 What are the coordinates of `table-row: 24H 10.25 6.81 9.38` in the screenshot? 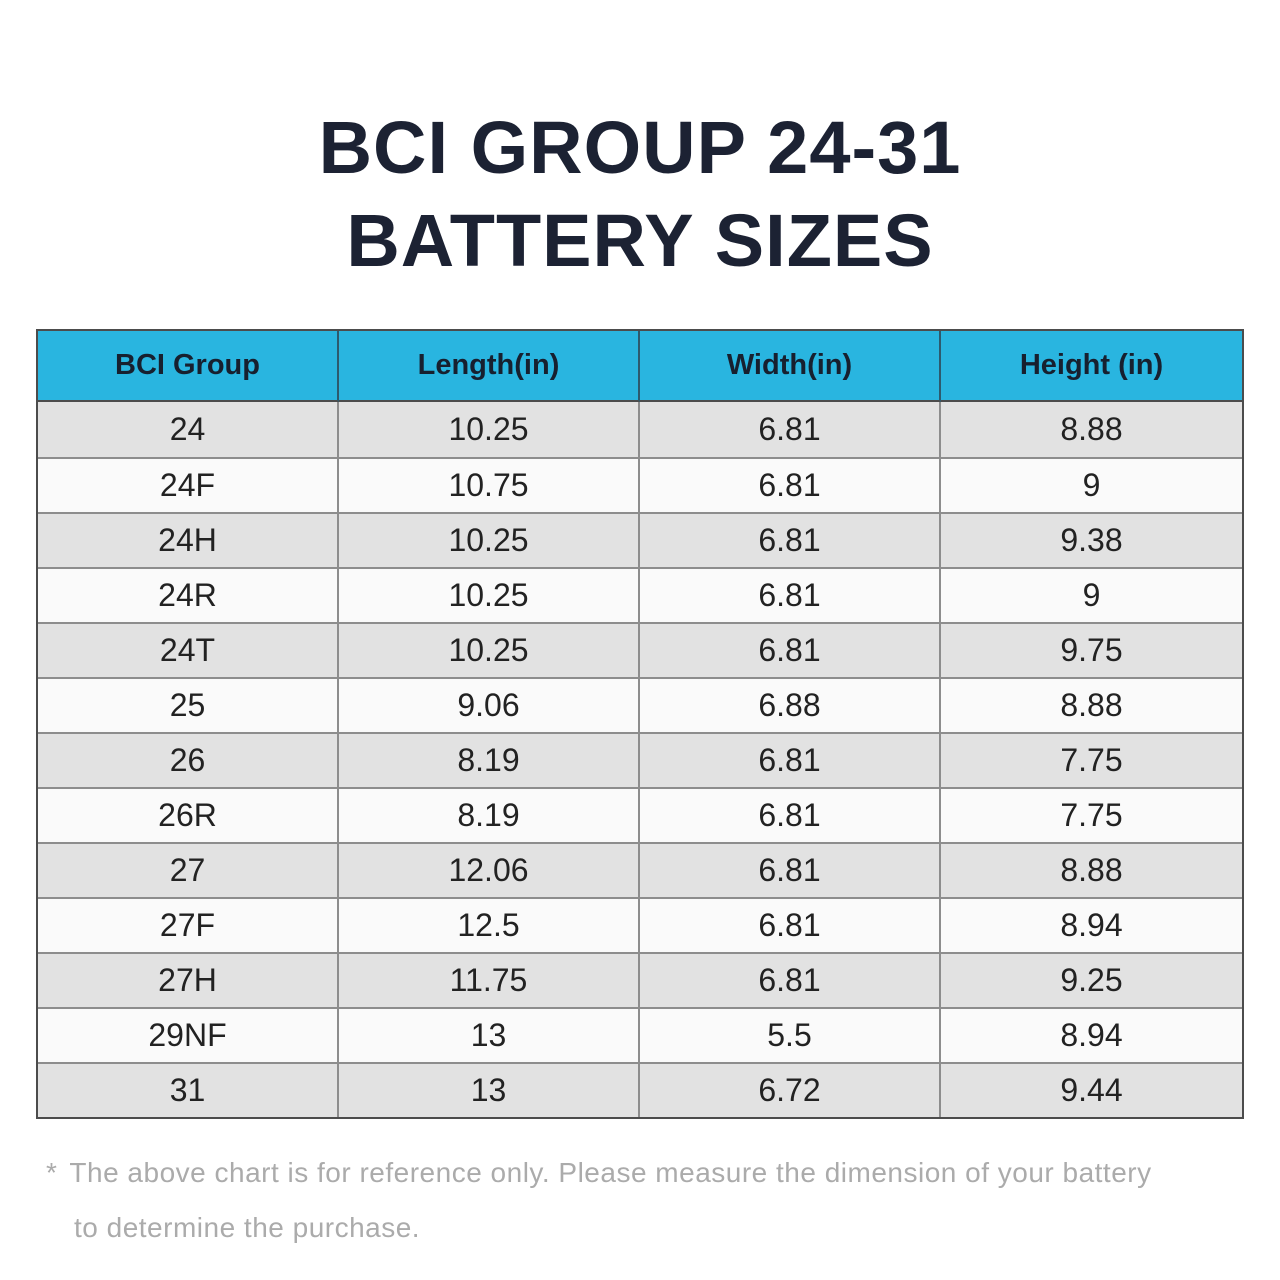 It's located at (640, 539).